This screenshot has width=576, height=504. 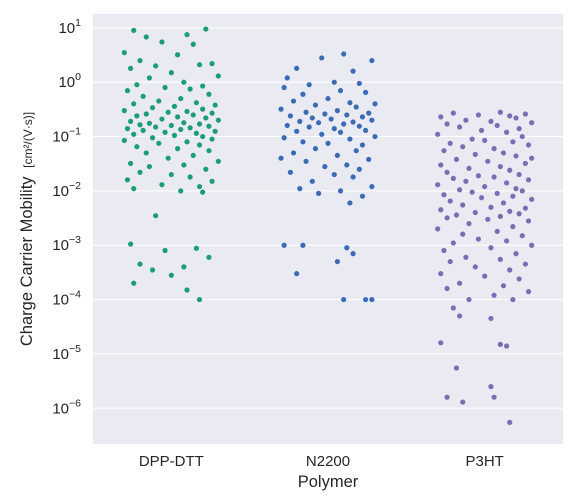 What do you see at coordinates (27, 261) in the screenshot?
I see `y-axis-label: Charge Carrier Mobility` at bounding box center [27, 261].